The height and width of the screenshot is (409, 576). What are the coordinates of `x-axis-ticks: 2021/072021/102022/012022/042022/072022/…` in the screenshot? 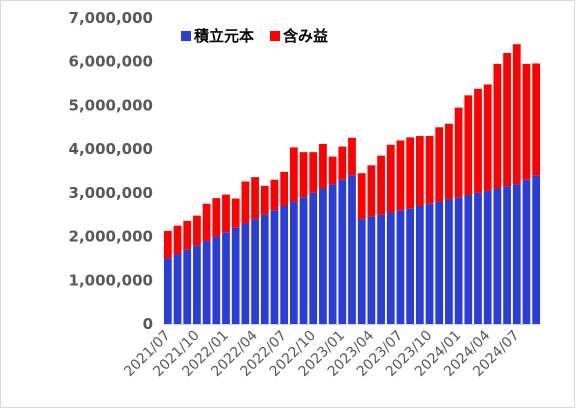 It's located at (321, 353).